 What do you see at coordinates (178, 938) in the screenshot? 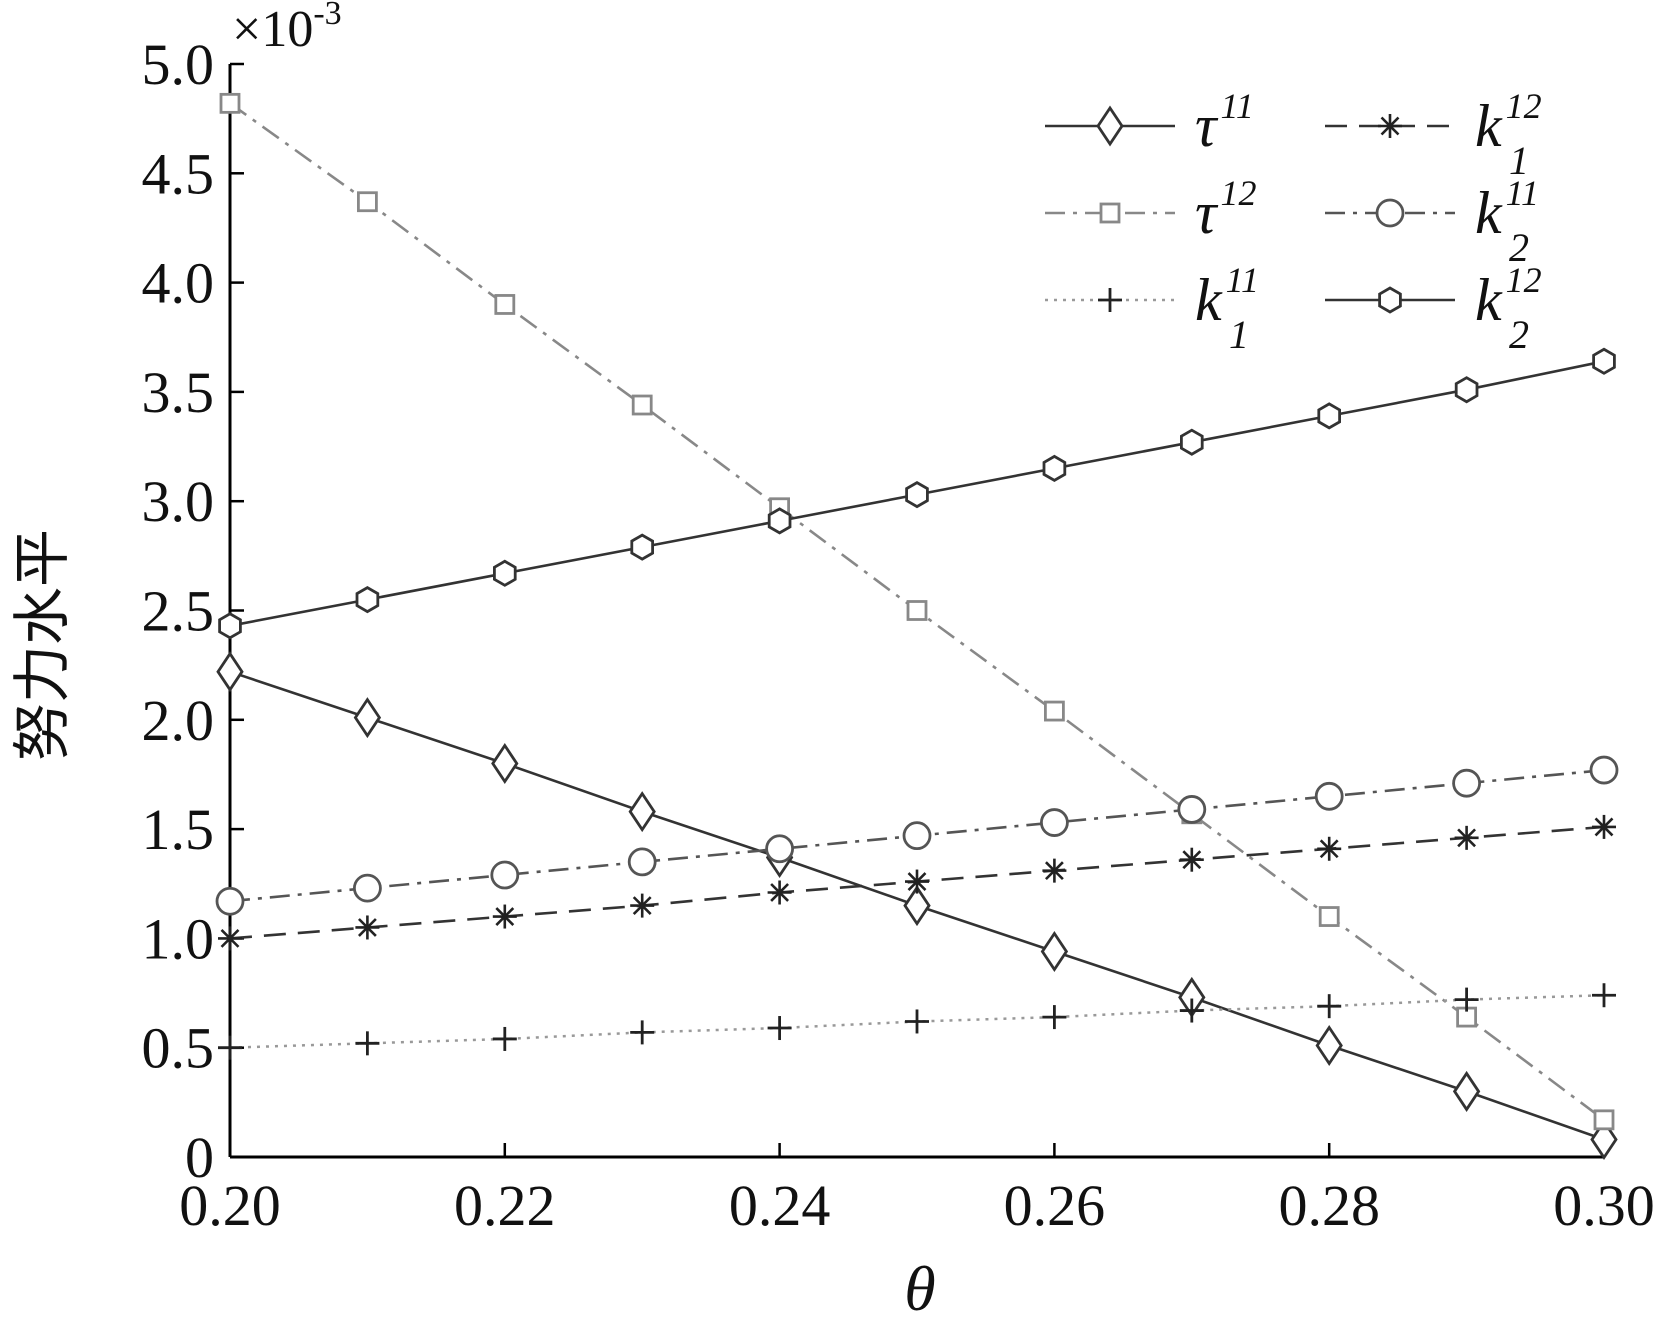
I see `y-tick-label: 1.0` at bounding box center [178, 938].